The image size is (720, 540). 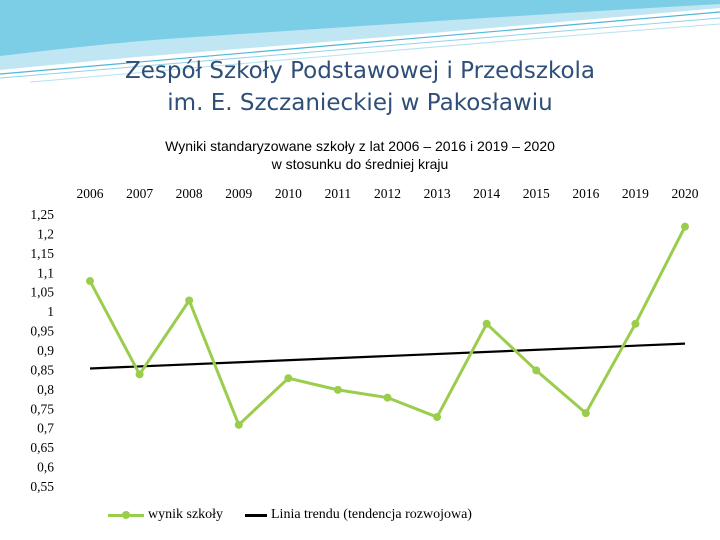 What do you see at coordinates (387, 356) in the screenshot?
I see `trend-line` at bounding box center [387, 356].